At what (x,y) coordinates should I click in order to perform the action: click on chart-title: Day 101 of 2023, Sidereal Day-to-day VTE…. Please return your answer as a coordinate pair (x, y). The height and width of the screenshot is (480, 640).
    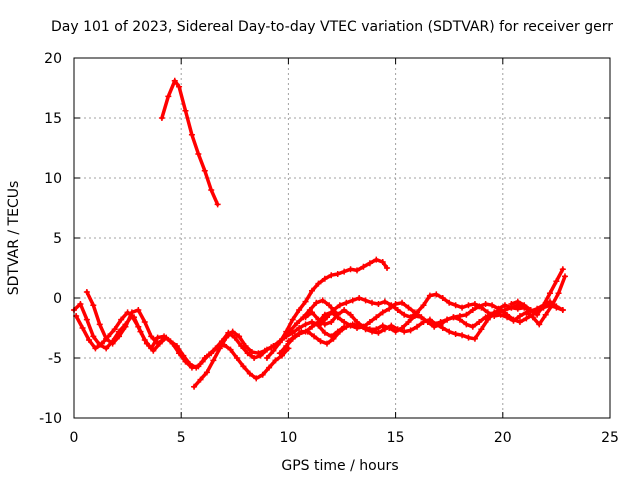
    Looking at the image, I should click on (332, 27).